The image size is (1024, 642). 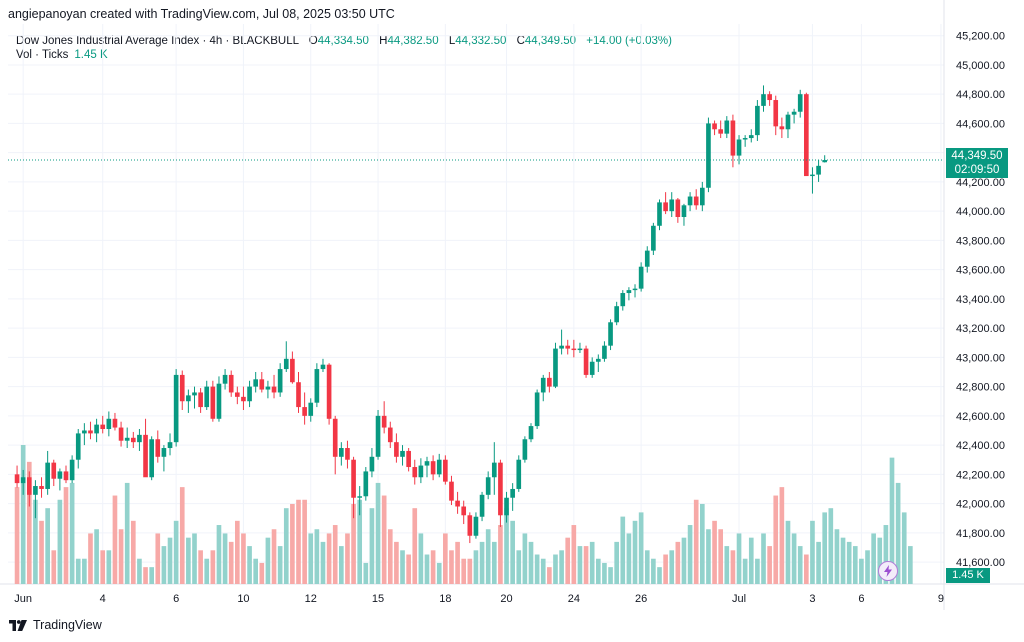 What do you see at coordinates (980, 271) in the screenshot?
I see `y-tick-label: 43,600.00` at bounding box center [980, 271].